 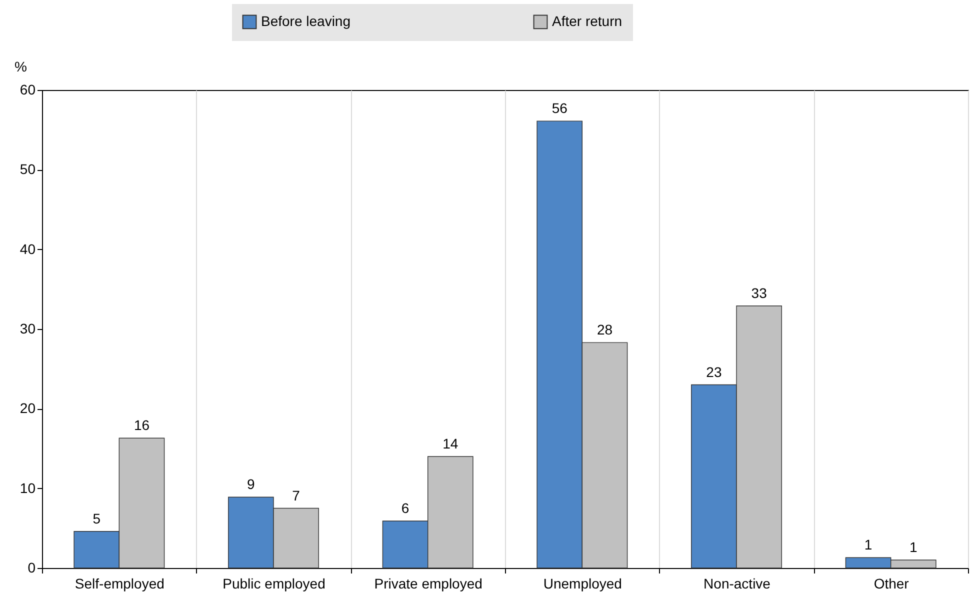 I want to click on x-tick-label: Self-employed, so click(x=119, y=584).